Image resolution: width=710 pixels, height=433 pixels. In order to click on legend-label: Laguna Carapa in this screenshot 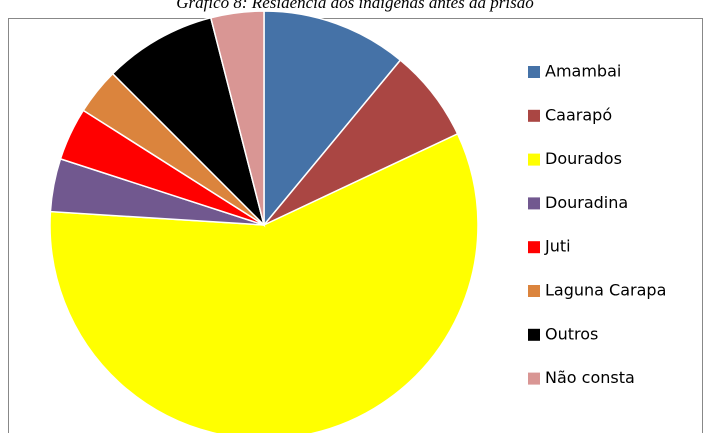, I will do `click(605, 290)`.